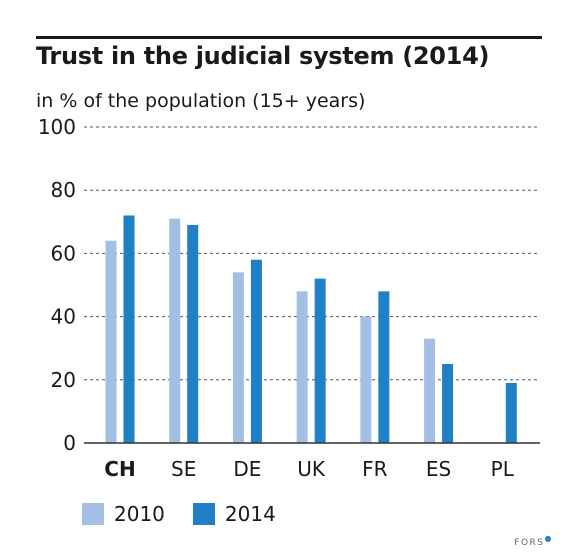 The height and width of the screenshot is (560, 575). What do you see at coordinates (63, 190) in the screenshot?
I see `y-tick-label-80: 80` at bounding box center [63, 190].